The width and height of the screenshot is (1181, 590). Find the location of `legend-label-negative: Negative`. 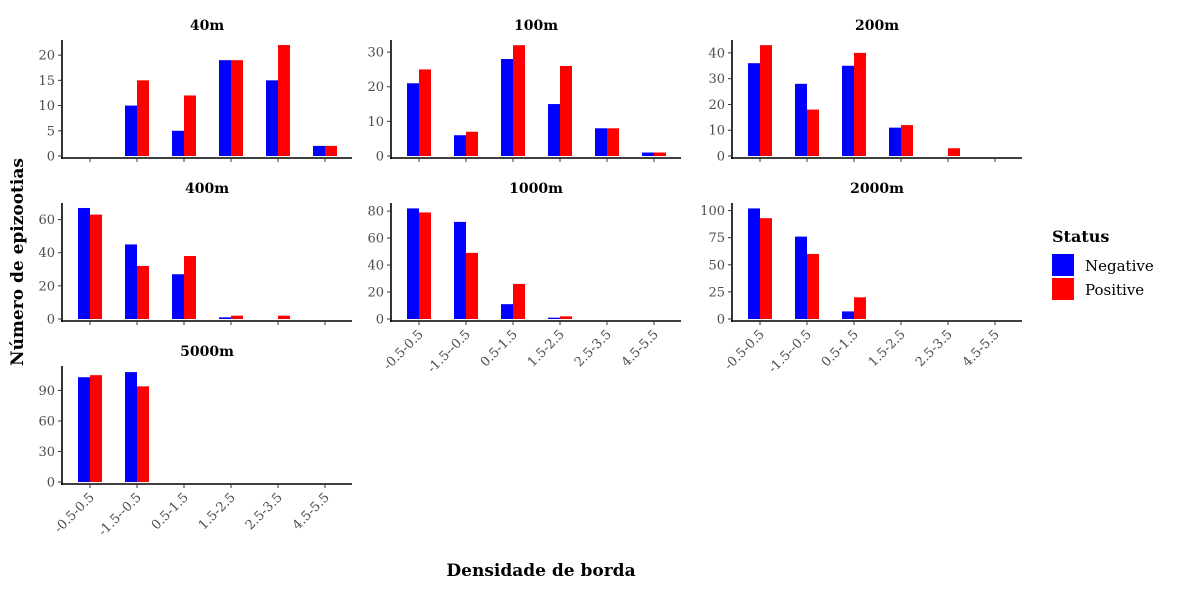

legend-label-negative: Negative is located at coordinates (1119, 266).